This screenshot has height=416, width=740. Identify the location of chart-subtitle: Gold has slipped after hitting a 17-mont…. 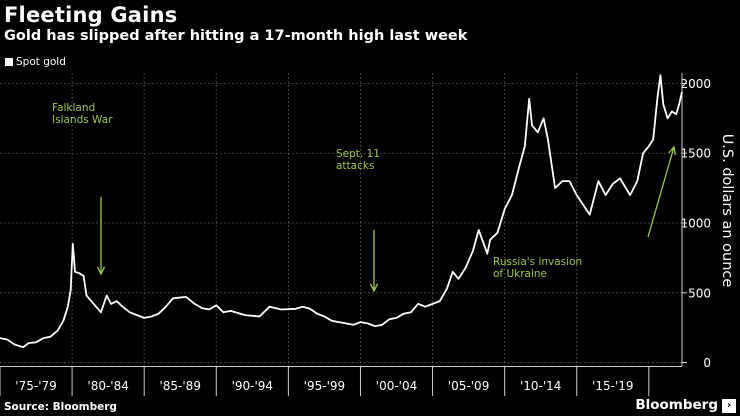
(236, 36).